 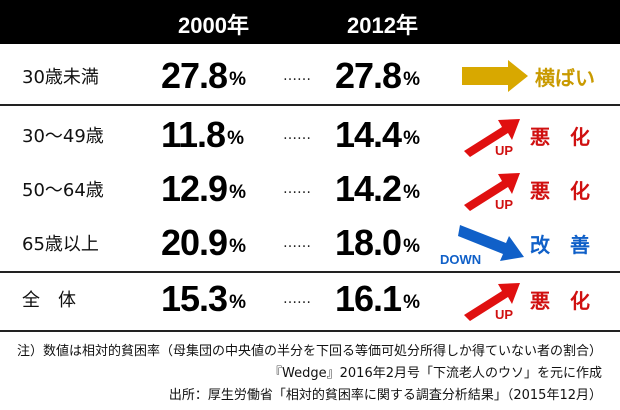 I want to click on value-2000: 11.8%, so click(x=202, y=135).